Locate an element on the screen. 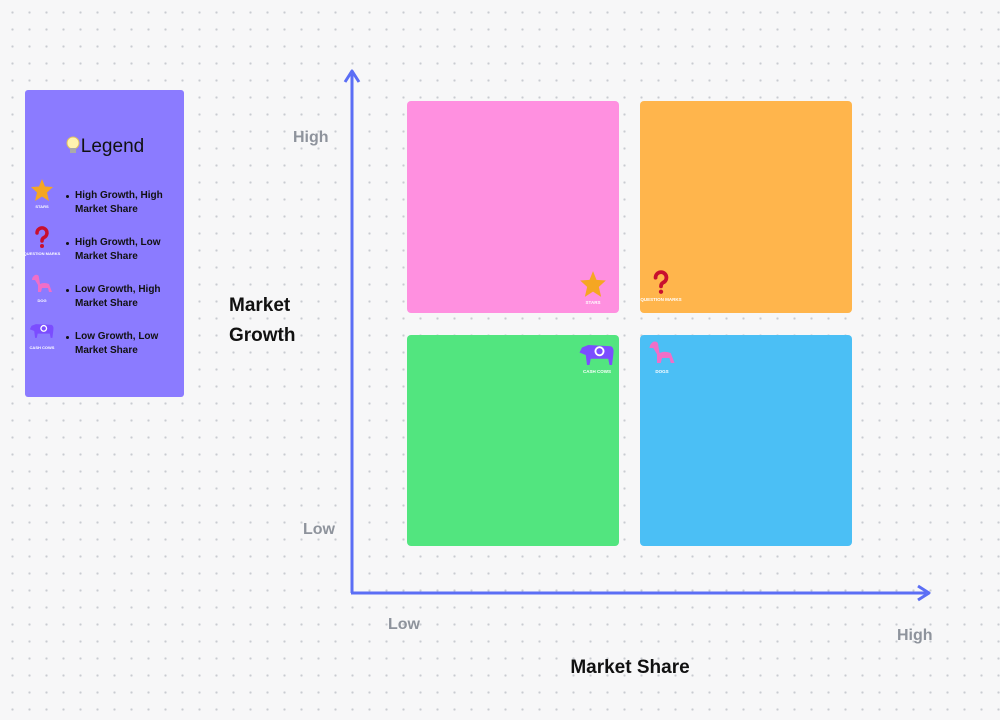  icon-label: STARS is located at coordinates (42, 206).